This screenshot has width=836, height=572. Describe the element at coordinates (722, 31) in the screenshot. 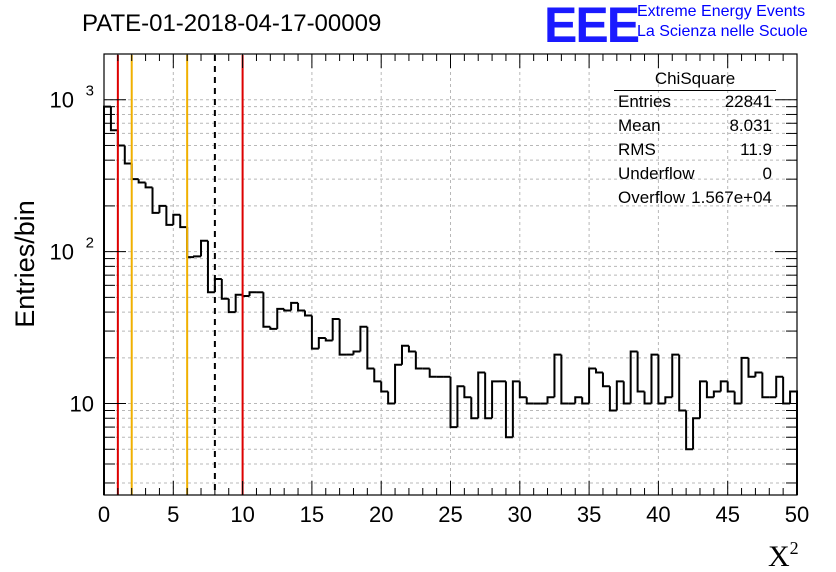

I see `logo-tagline-2: La Scienza nelle Scuole` at that location.